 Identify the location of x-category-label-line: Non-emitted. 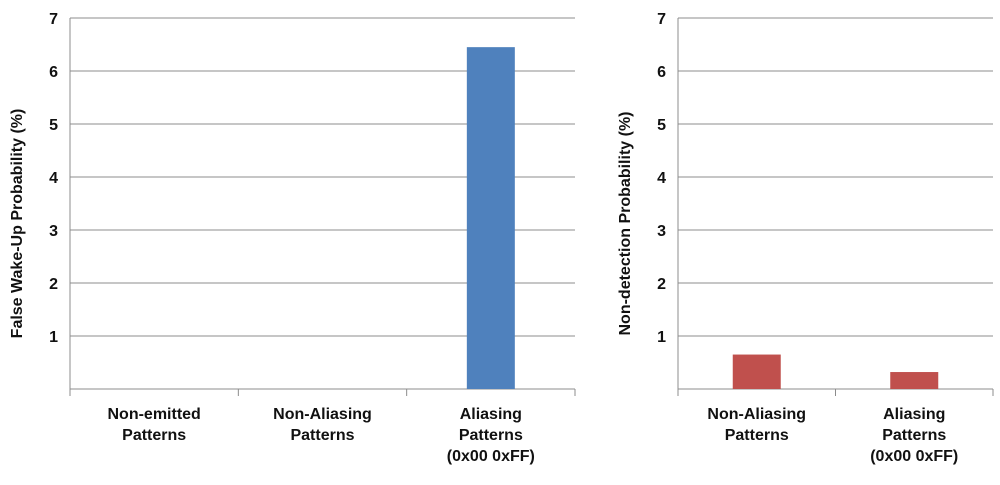
(154, 414).